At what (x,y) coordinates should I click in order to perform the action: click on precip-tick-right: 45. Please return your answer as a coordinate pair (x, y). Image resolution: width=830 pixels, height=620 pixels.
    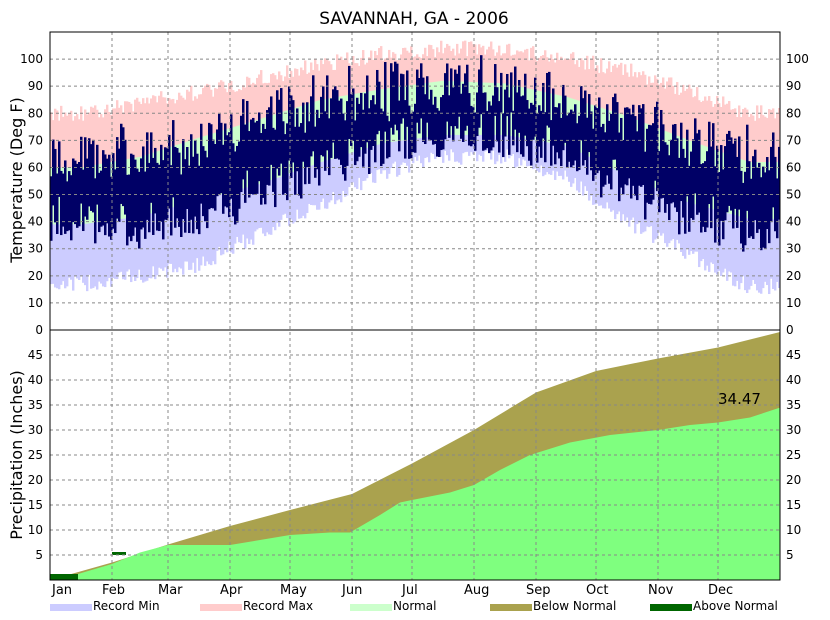
    Looking at the image, I should click on (793, 355).